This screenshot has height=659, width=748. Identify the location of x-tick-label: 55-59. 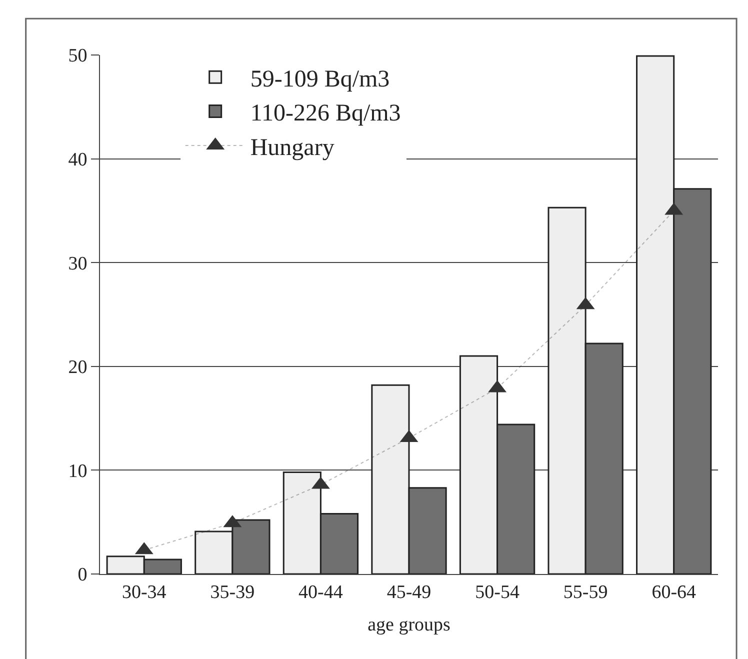
(585, 592).